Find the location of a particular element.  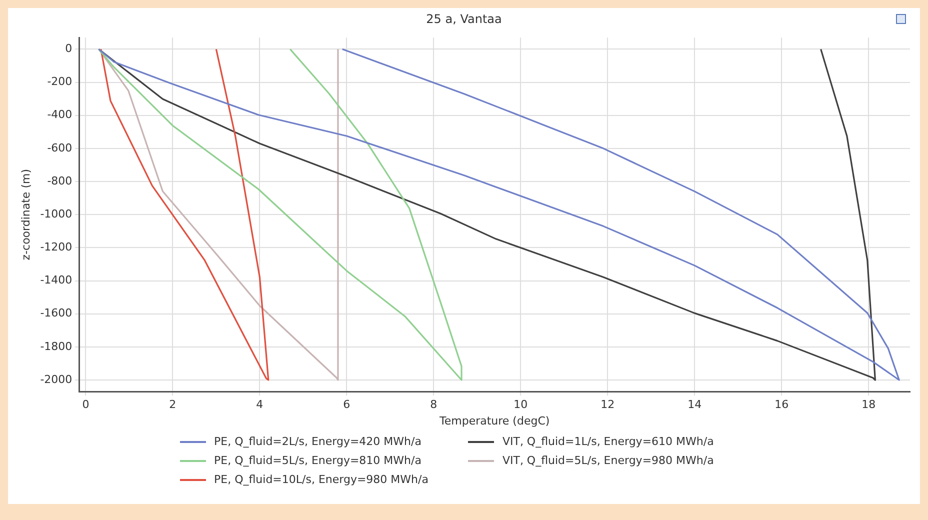

x-tick-label: 6 is located at coordinates (346, 405).